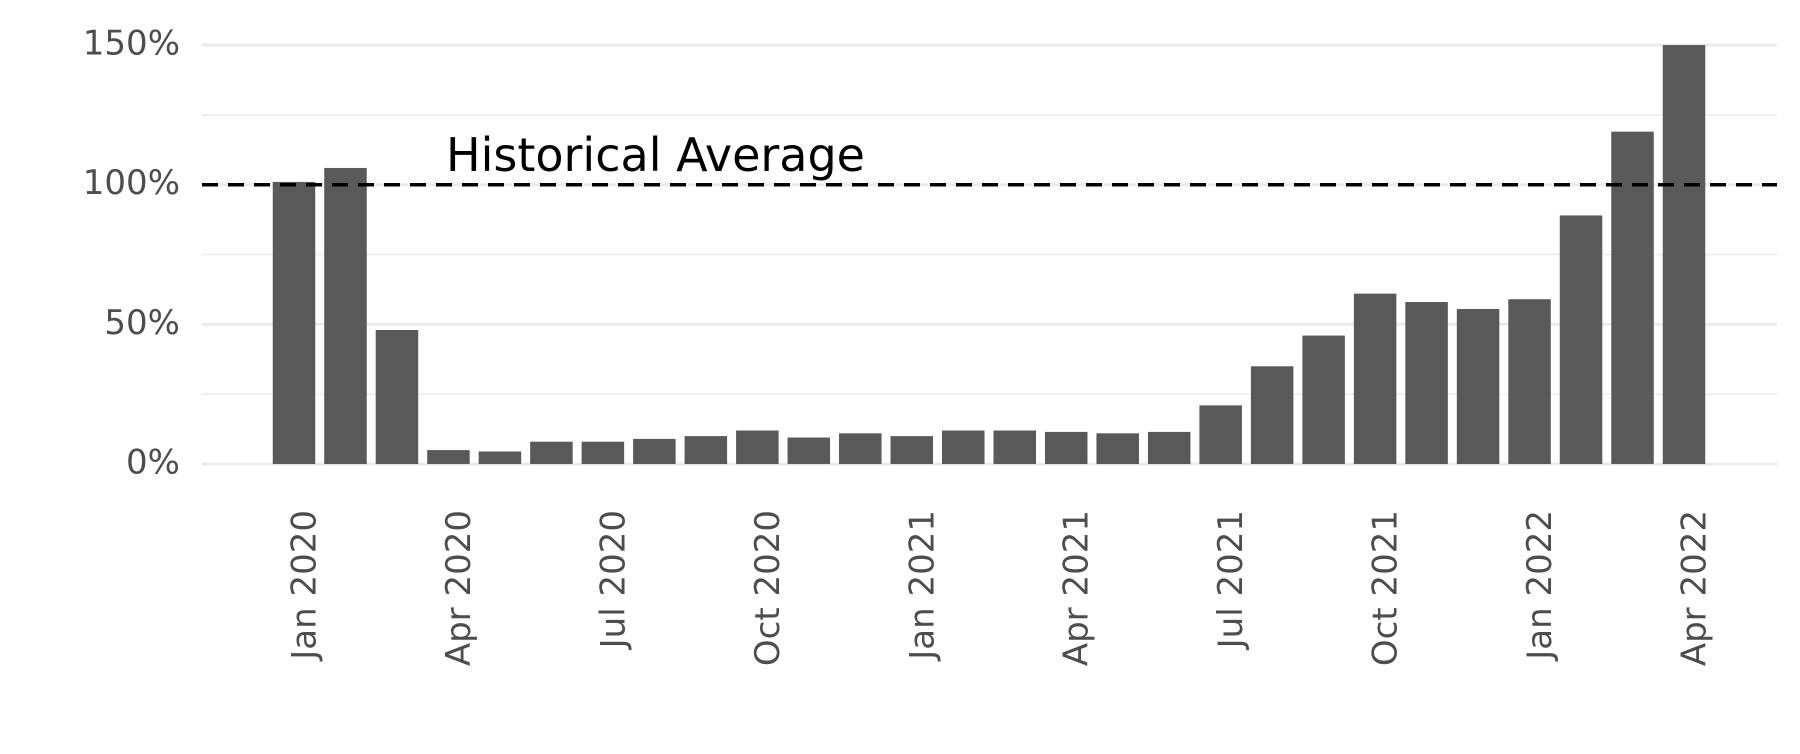 This screenshot has width=1800, height=754. What do you see at coordinates (922, 586) in the screenshot?
I see `x-tick-label: Jan 2021` at bounding box center [922, 586].